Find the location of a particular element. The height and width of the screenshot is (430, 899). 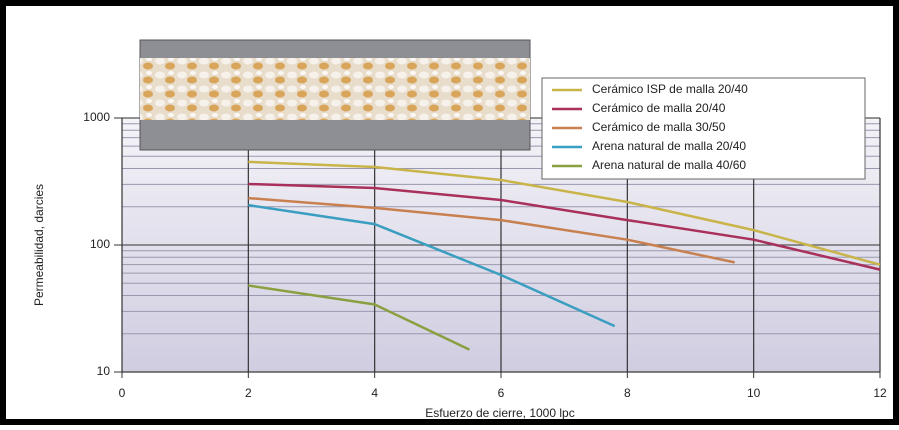

legend-label: Cerámico de malla 30/50 is located at coordinates (659, 127).